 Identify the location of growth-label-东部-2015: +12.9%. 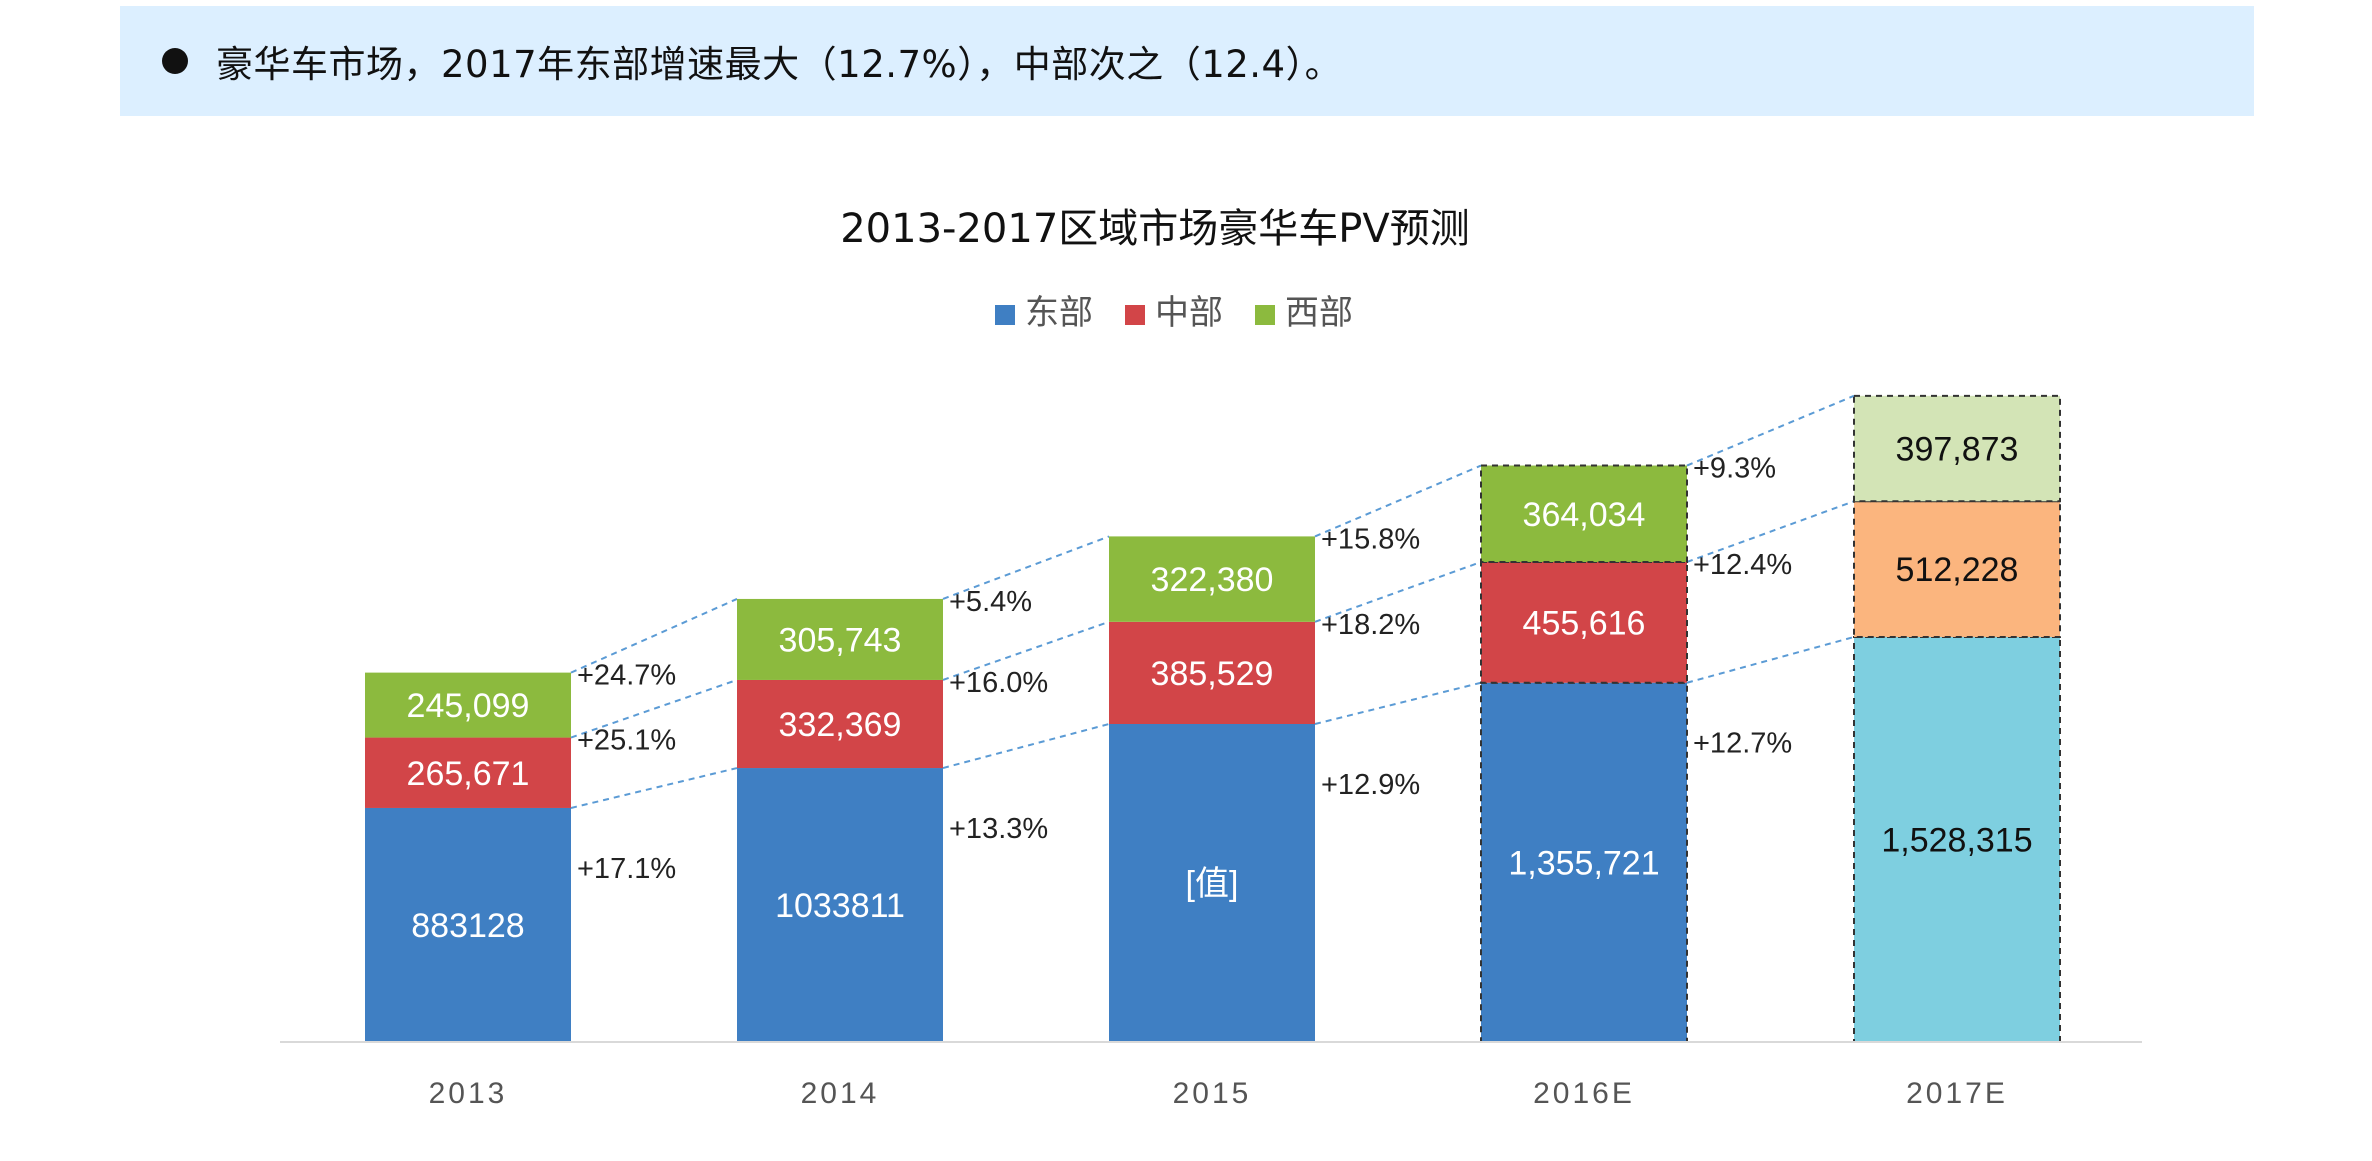
(1370, 785).